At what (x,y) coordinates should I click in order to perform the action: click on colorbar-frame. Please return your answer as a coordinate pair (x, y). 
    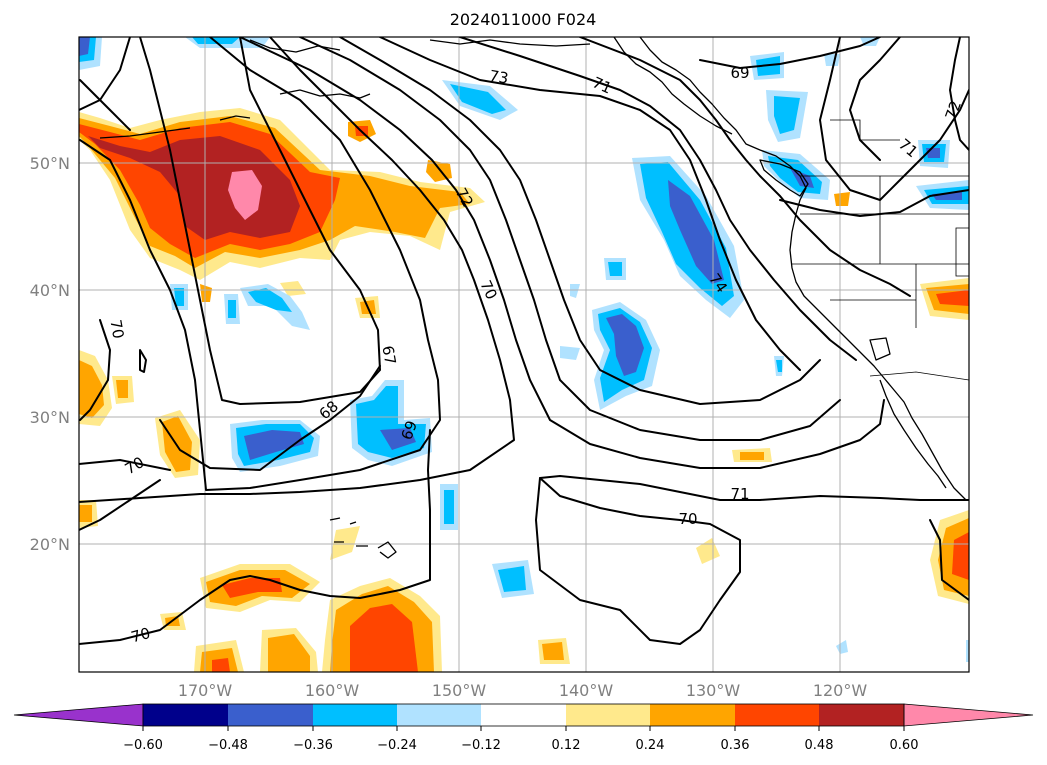
    Looking at the image, I should click on (523, 715).